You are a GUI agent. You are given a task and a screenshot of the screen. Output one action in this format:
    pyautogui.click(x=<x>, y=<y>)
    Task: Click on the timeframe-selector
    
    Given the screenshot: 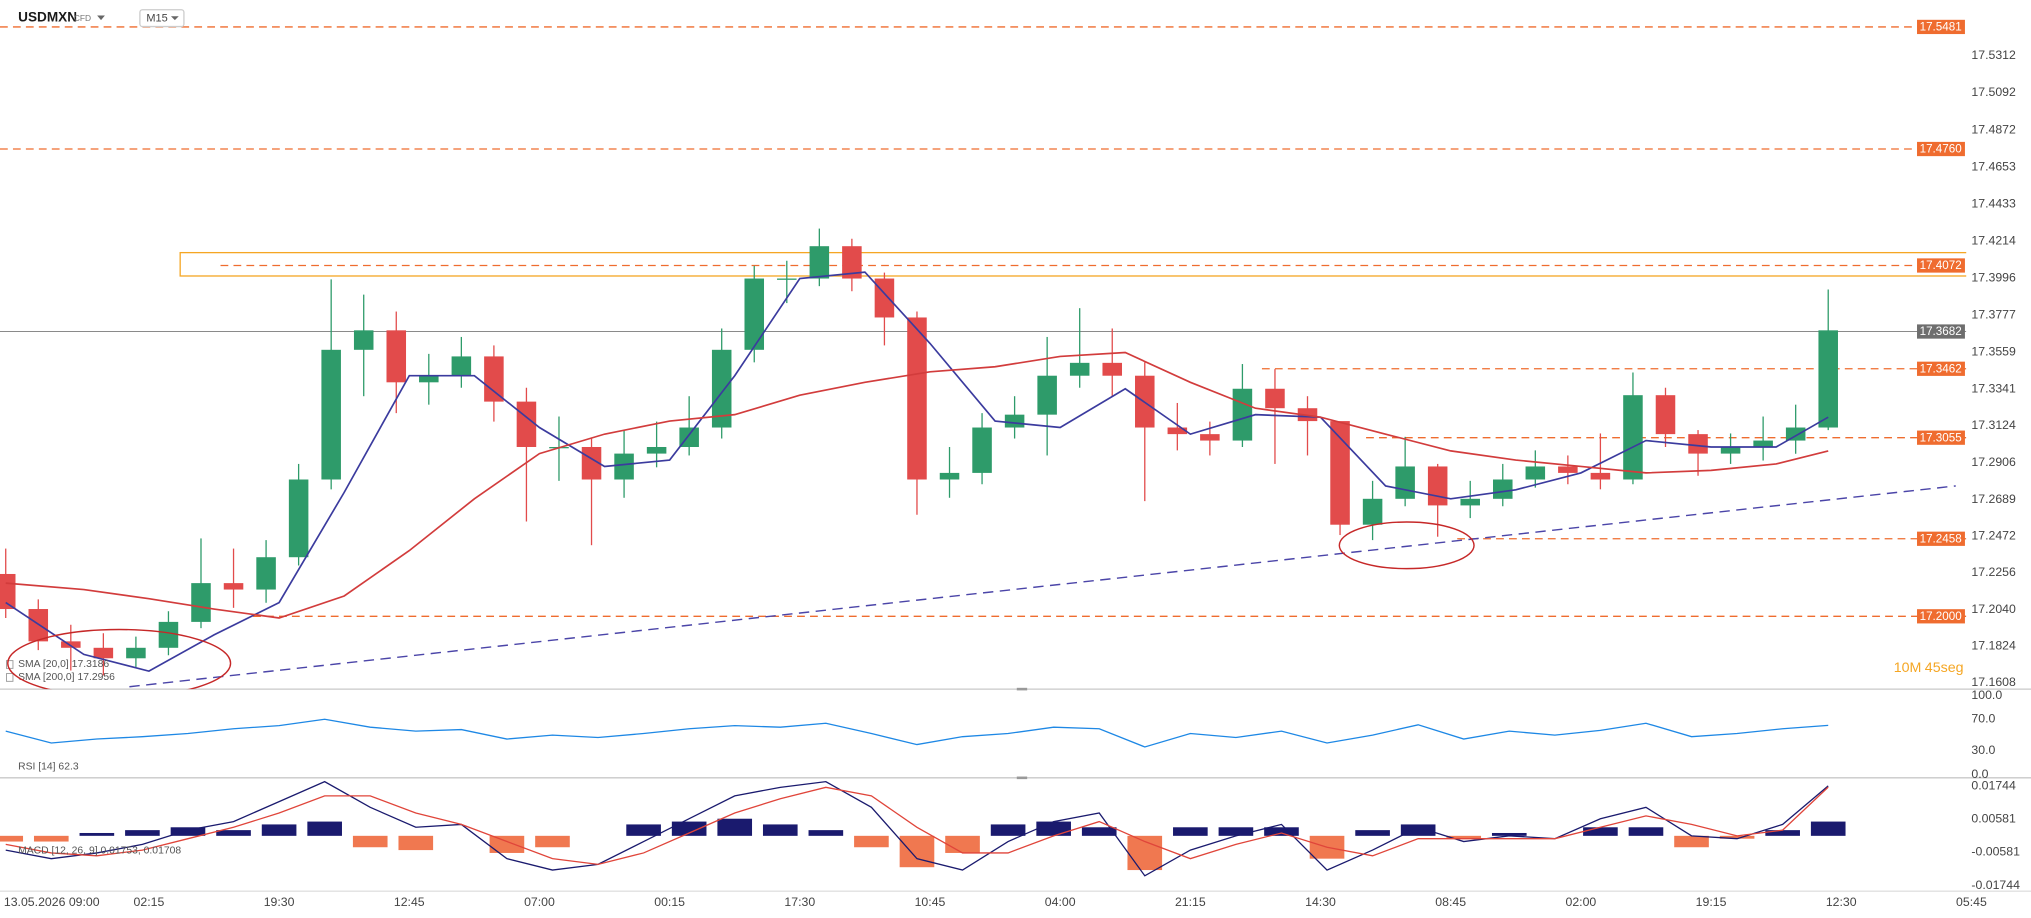 What is the action you would take?
    pyautogui.click(x=162, y=18)
    